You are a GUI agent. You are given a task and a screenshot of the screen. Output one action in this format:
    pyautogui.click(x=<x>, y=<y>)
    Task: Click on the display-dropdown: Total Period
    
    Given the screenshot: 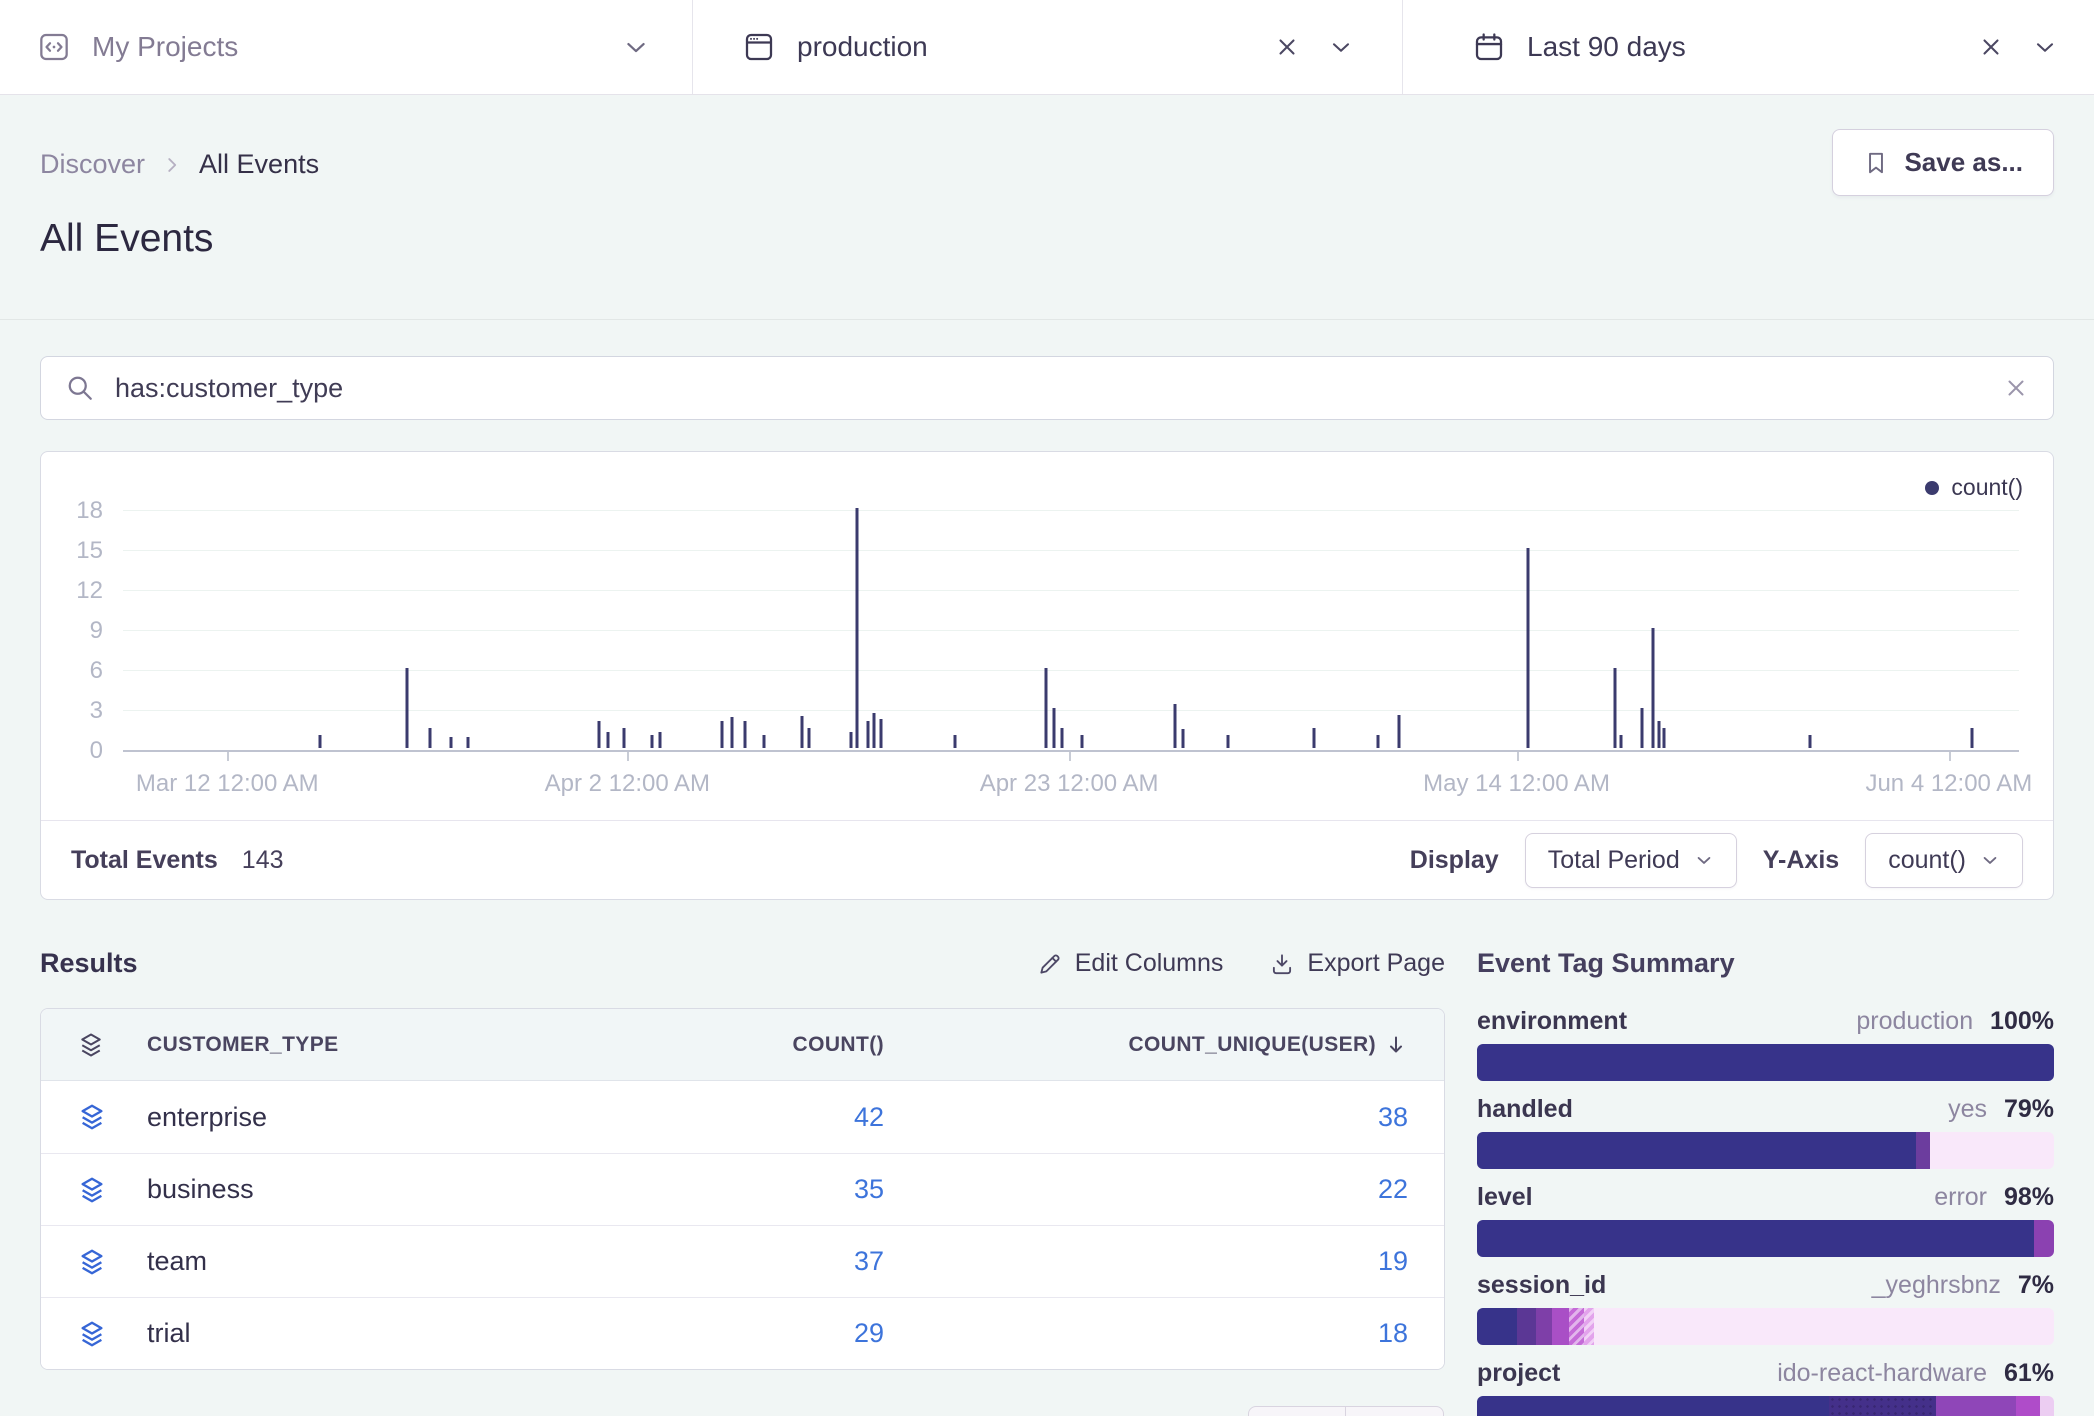 What is the action you would take?
    pyautogui.click(x=1630, y=860)
    